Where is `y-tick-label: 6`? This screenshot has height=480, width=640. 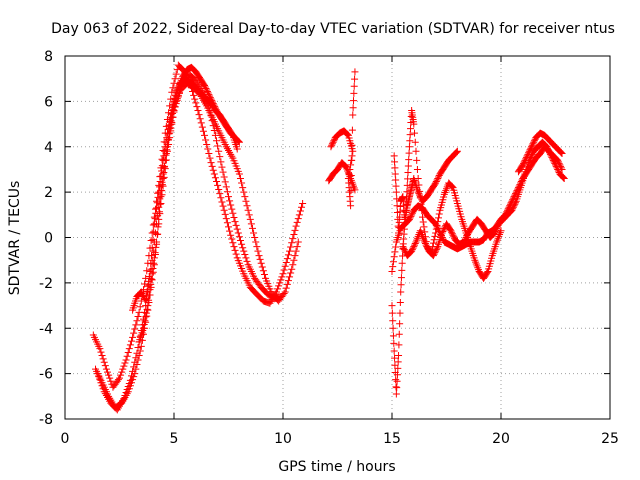 y-tick-label: 6 is located at coordinates (48, 102).